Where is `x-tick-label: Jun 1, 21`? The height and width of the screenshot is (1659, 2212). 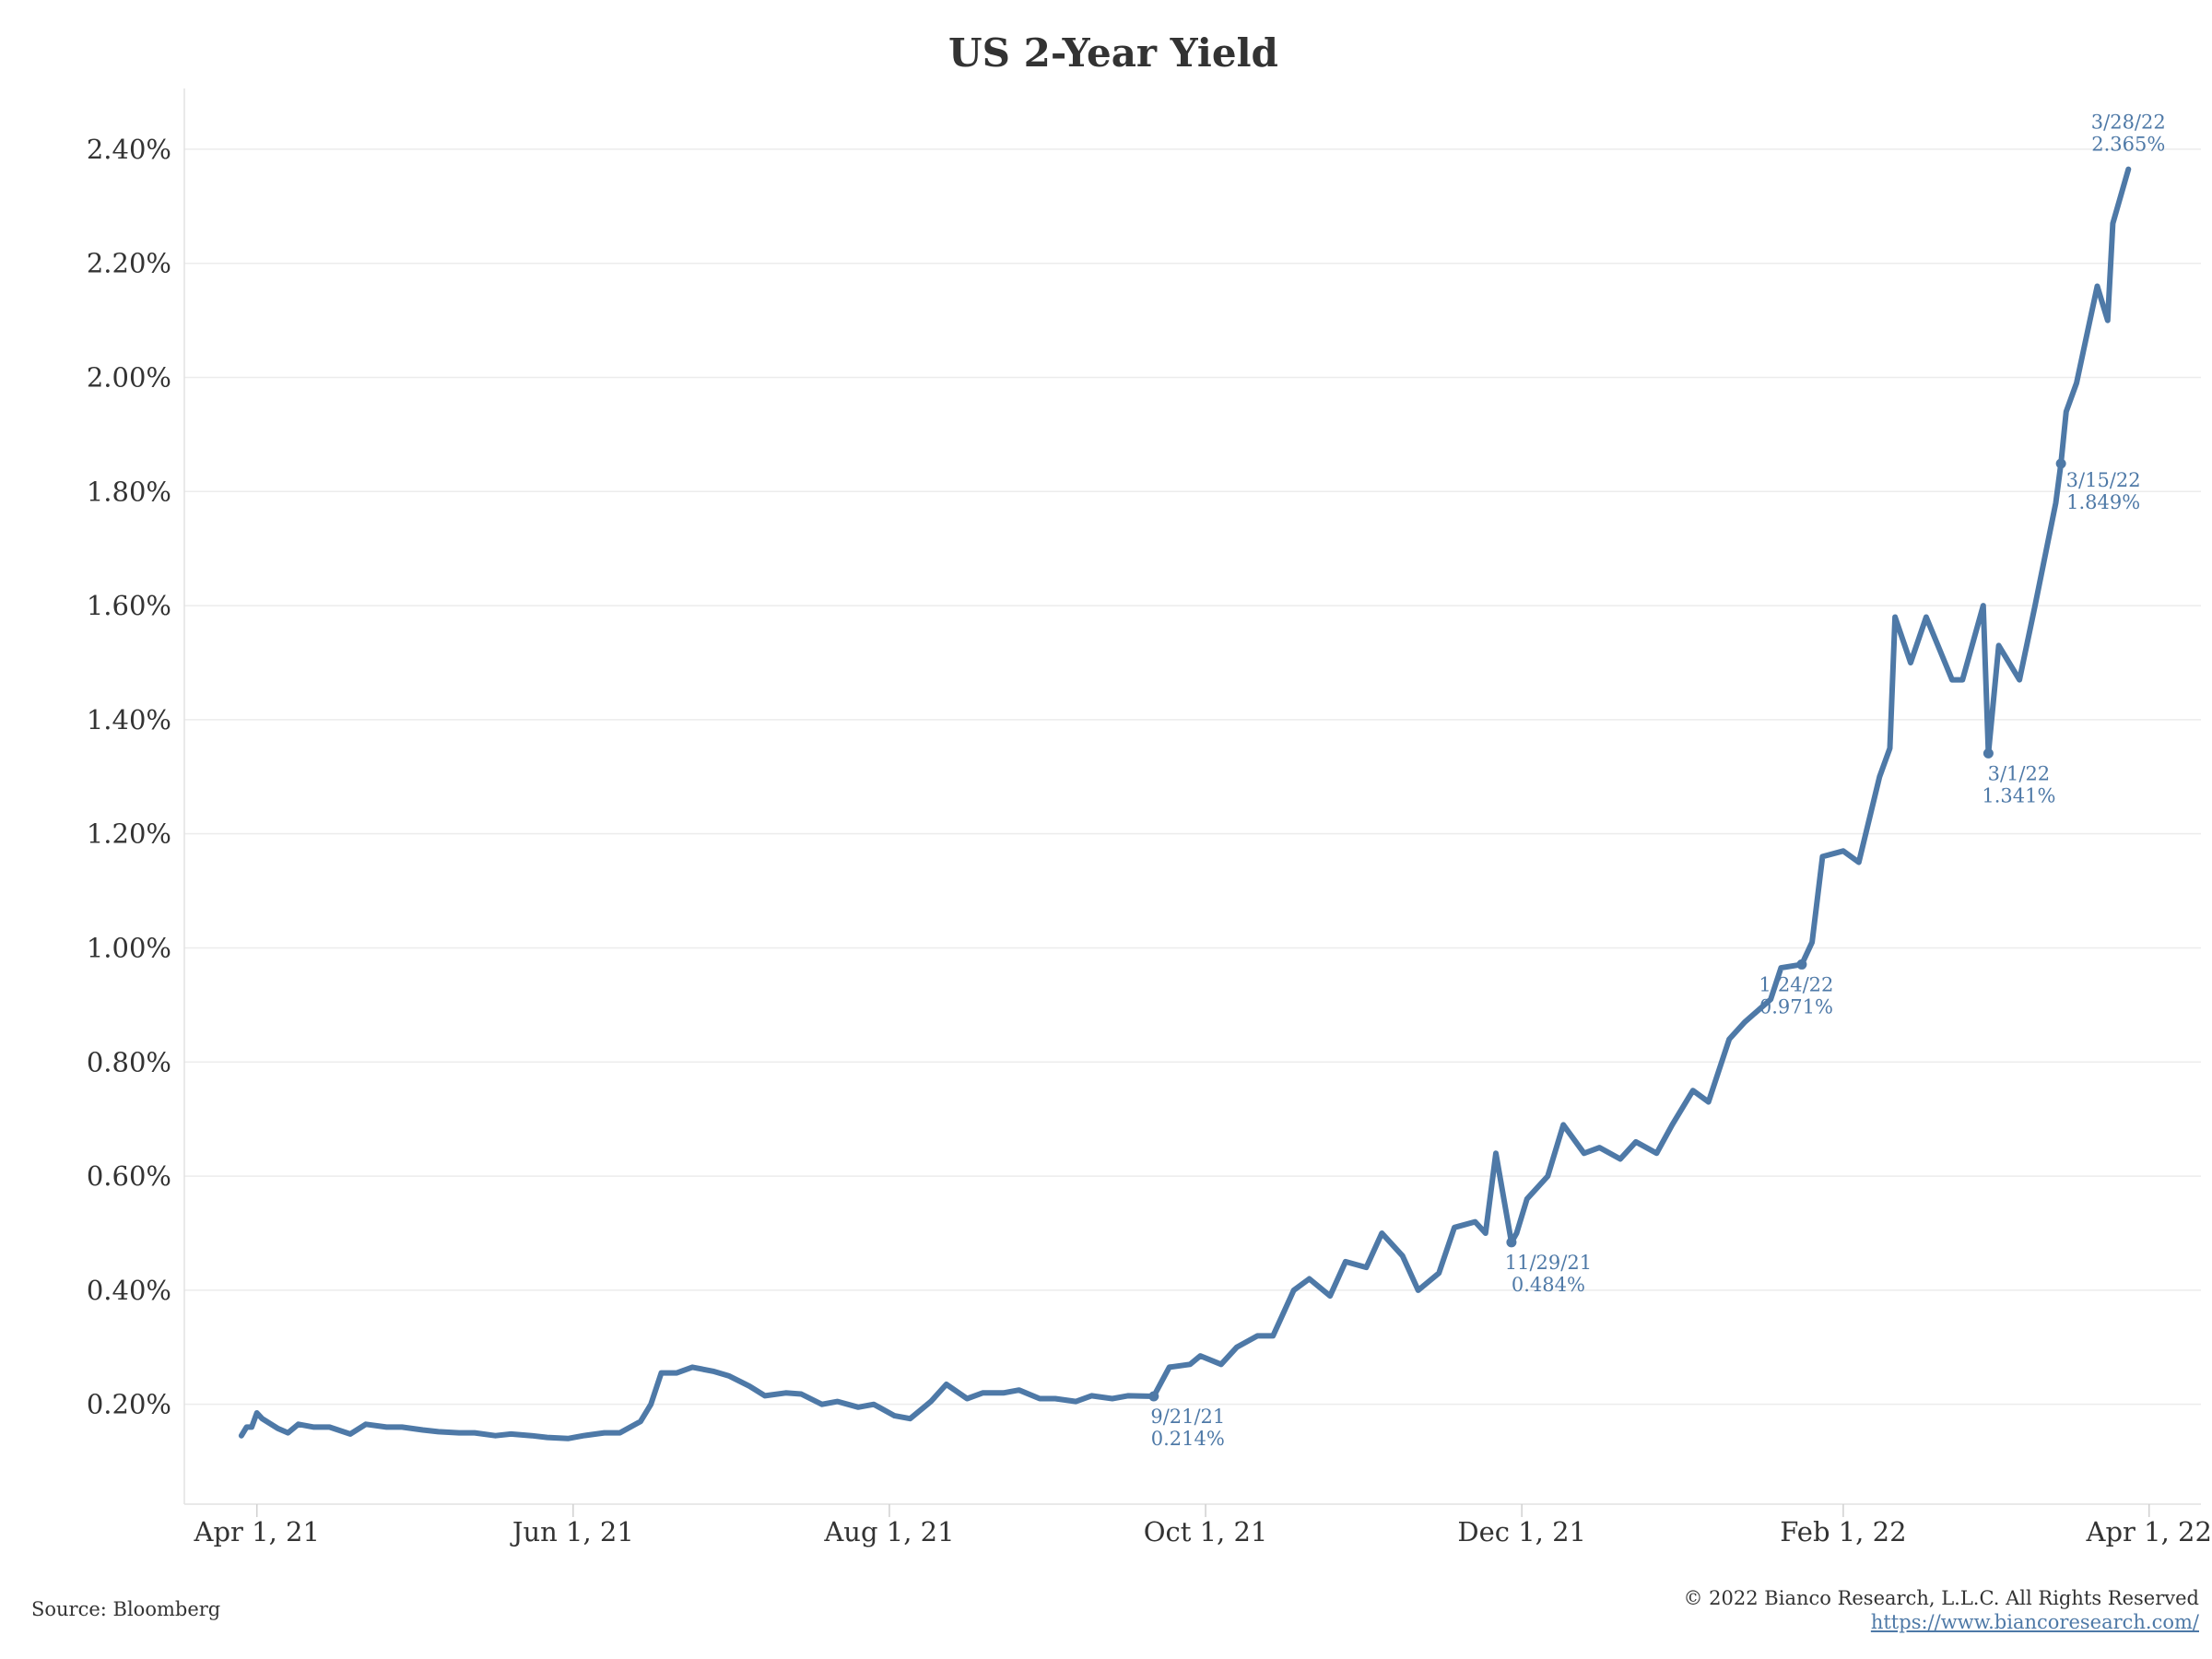
x-tick-label: Jun 1, 21 is located at coordinates (572, 1531).